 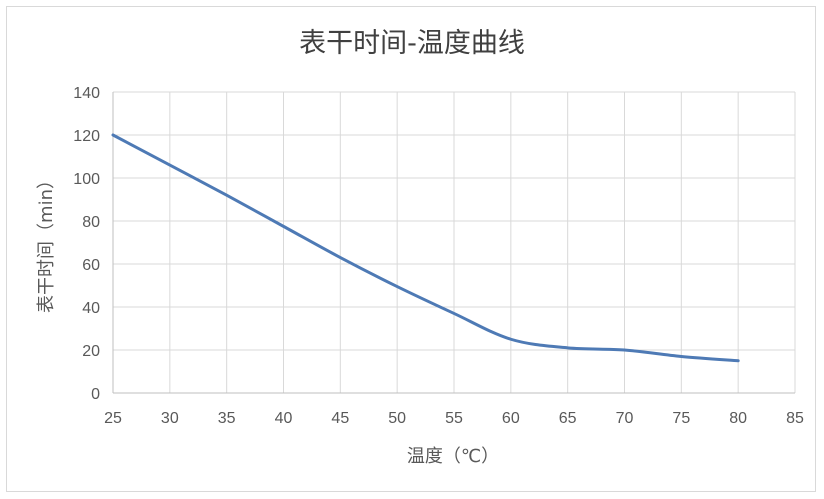 What do you see at coordinates (681, 418) in the screenshot?
I see `x-tick-label: 75` at bounding box center [681, 418].